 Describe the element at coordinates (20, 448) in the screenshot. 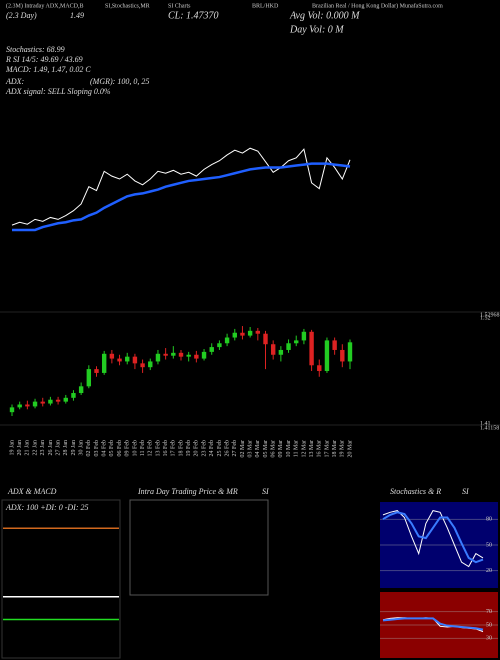

I see `x-tick-label: 20 Jan` at that location.